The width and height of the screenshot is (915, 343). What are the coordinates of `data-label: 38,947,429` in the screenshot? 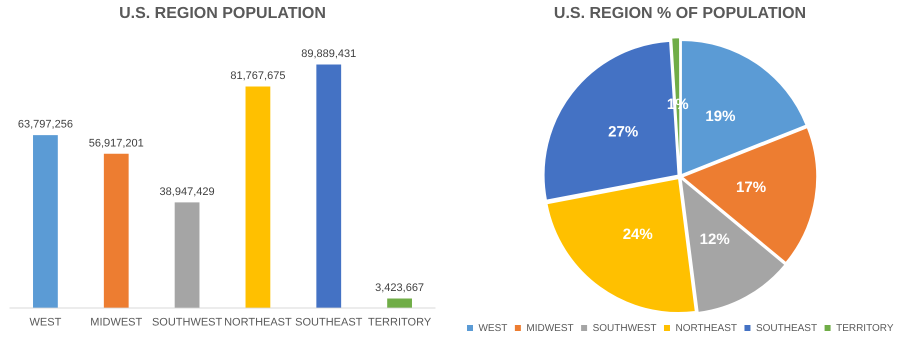 It's located at (187, 192).